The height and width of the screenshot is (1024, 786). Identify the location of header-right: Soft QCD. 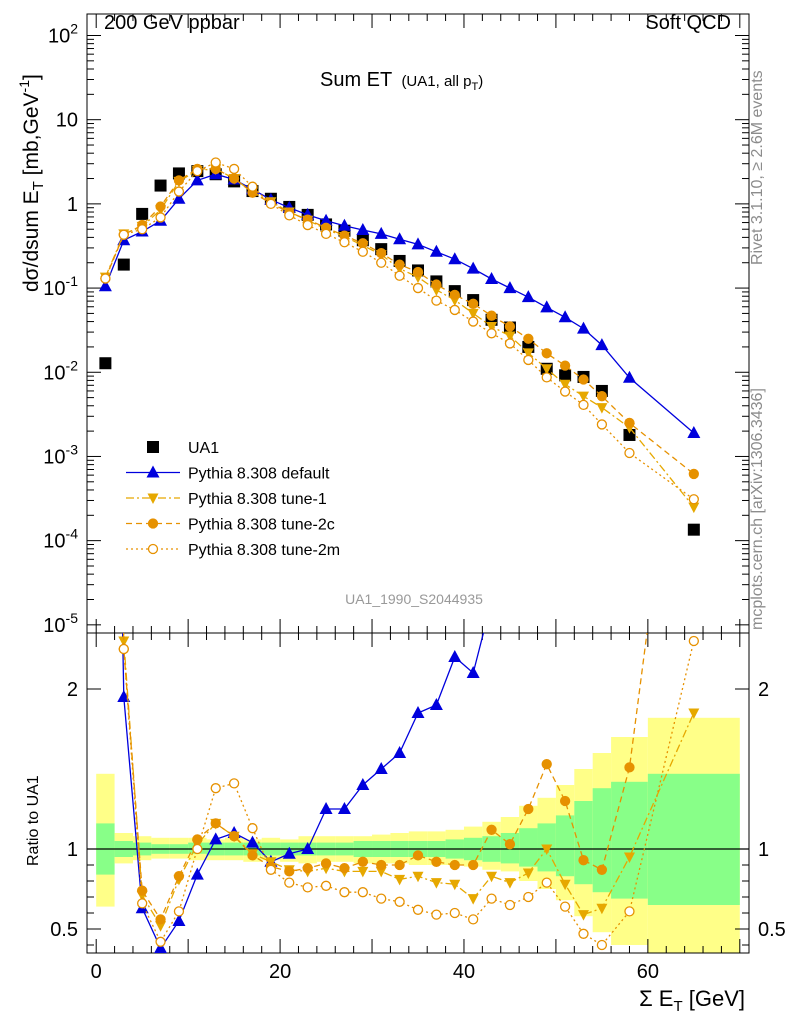
(688, 23).